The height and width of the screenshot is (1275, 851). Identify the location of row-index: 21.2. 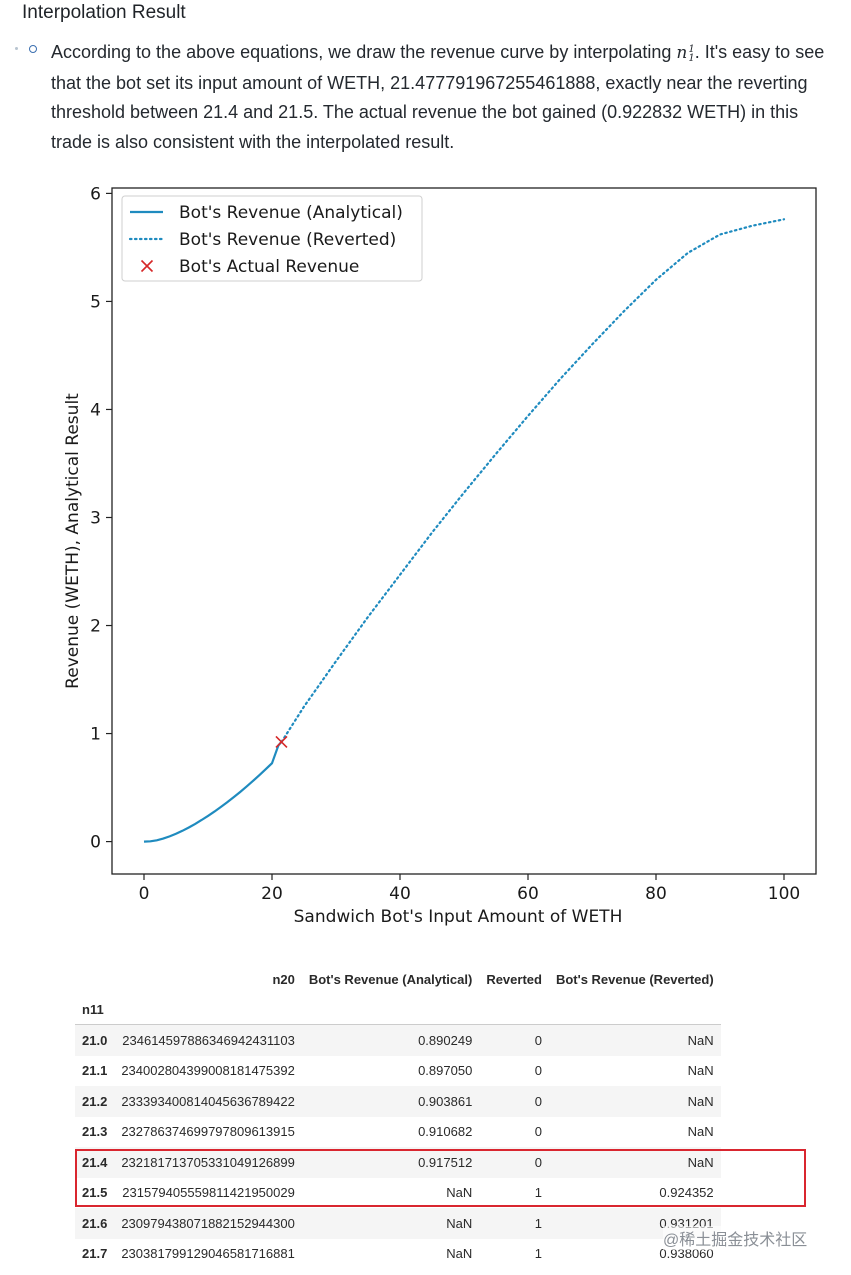
(95, 1101).